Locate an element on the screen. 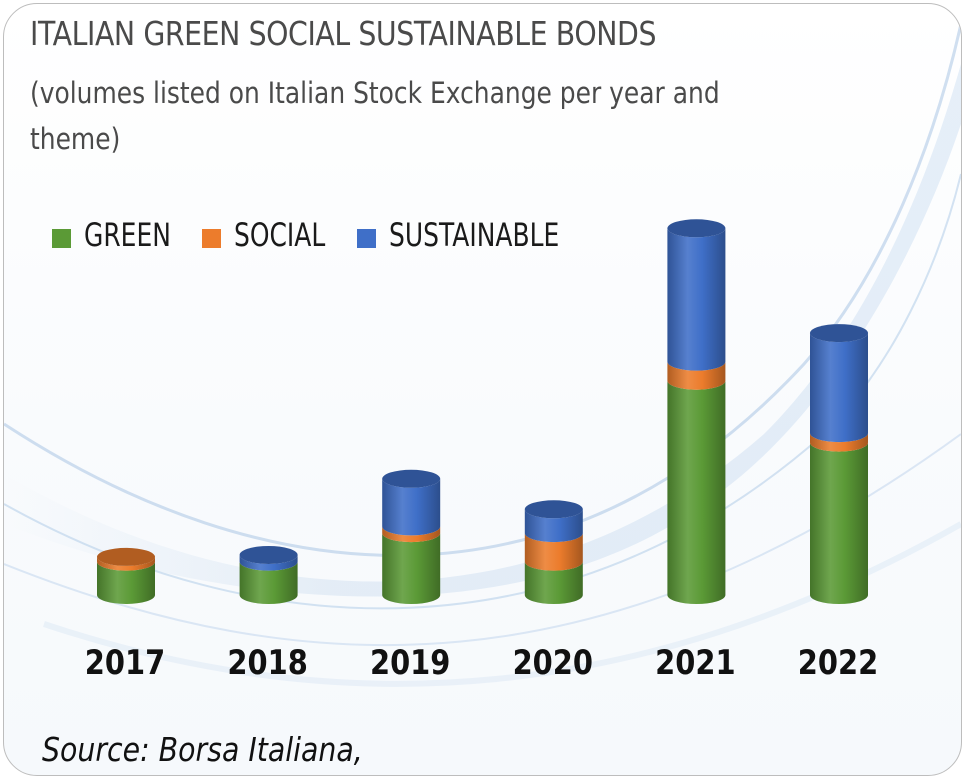 Image resolution: width=965 pixels, height=779 pixels. bar-green-2021 is located at coordinates (696, 492).